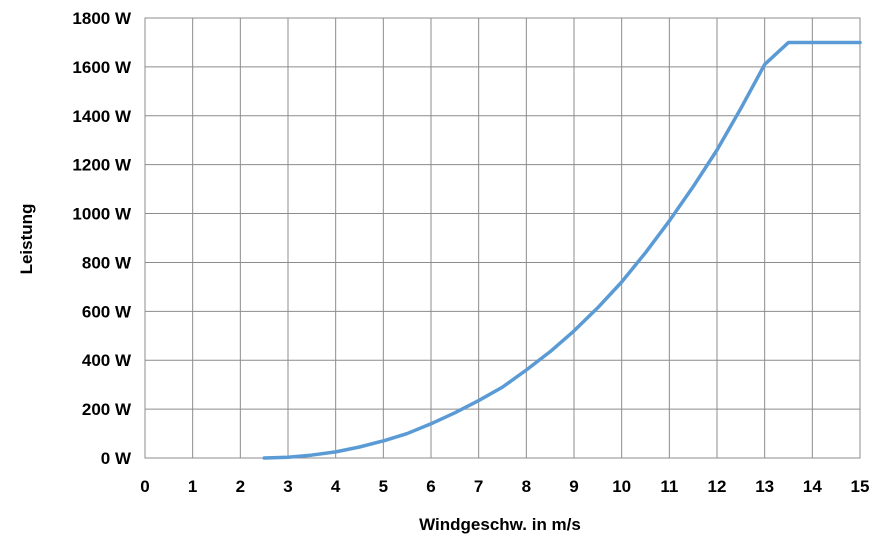  What do you see at coordinates (573, 486) in the screenshot?
I see `x-tick-label: 9` at bounding box center [573, 486].